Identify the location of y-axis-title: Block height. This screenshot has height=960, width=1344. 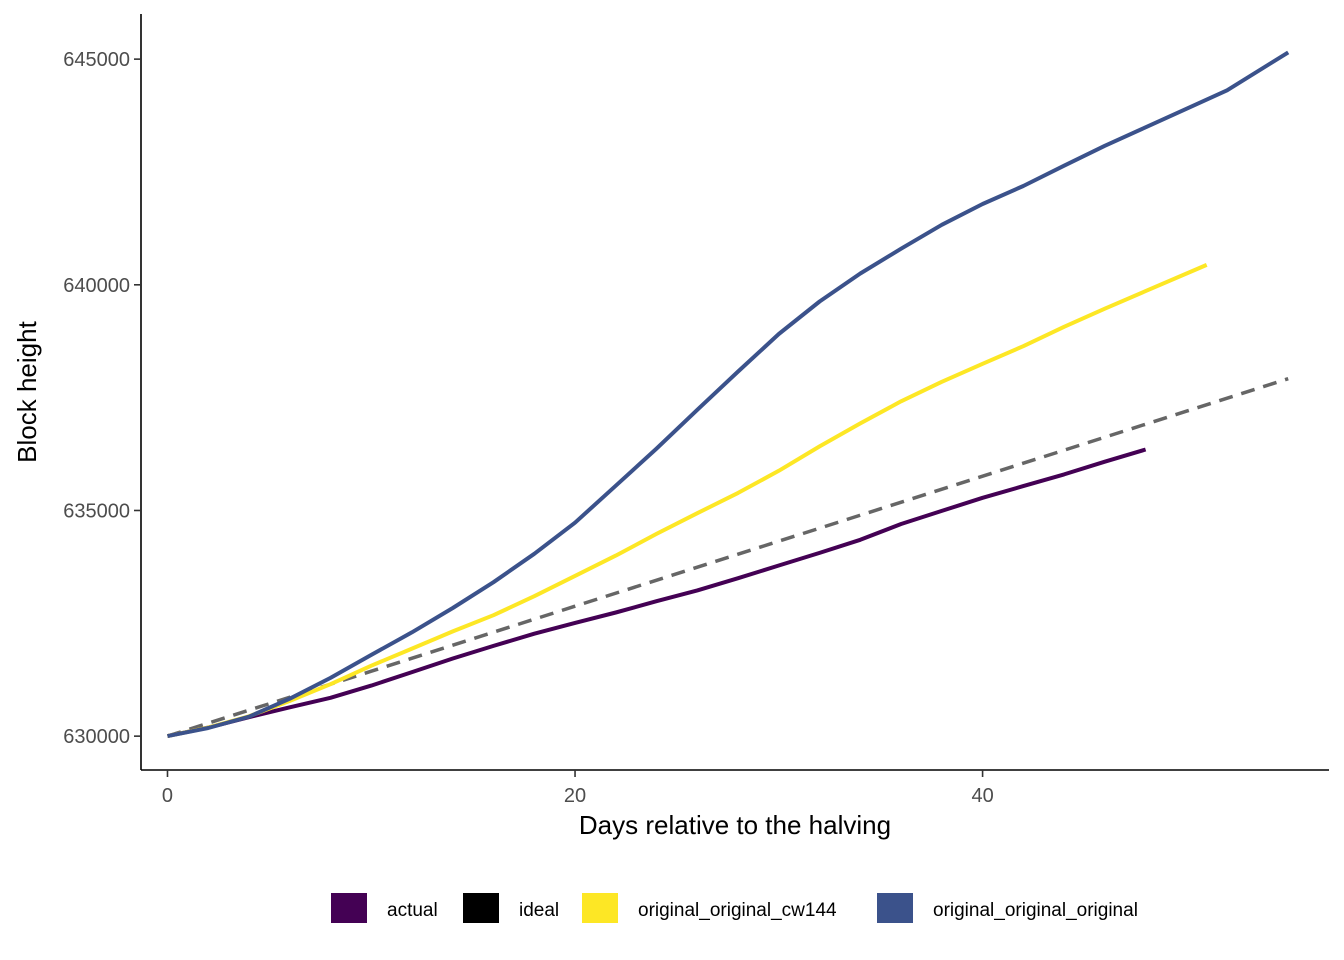
(27, 391).